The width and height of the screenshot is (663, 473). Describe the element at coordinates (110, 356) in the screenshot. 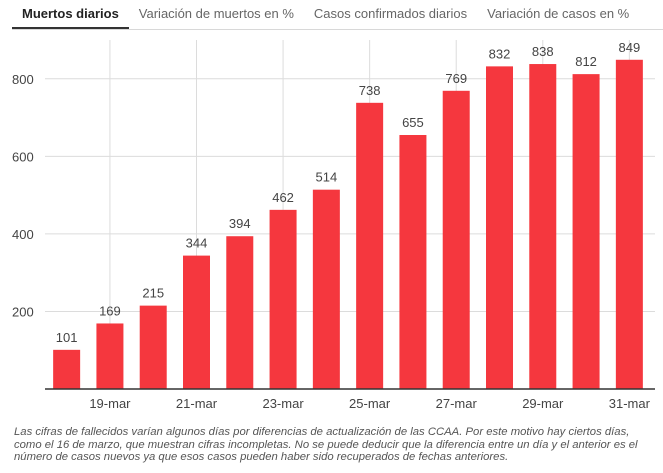

I see `bar-19-mar` at that location.